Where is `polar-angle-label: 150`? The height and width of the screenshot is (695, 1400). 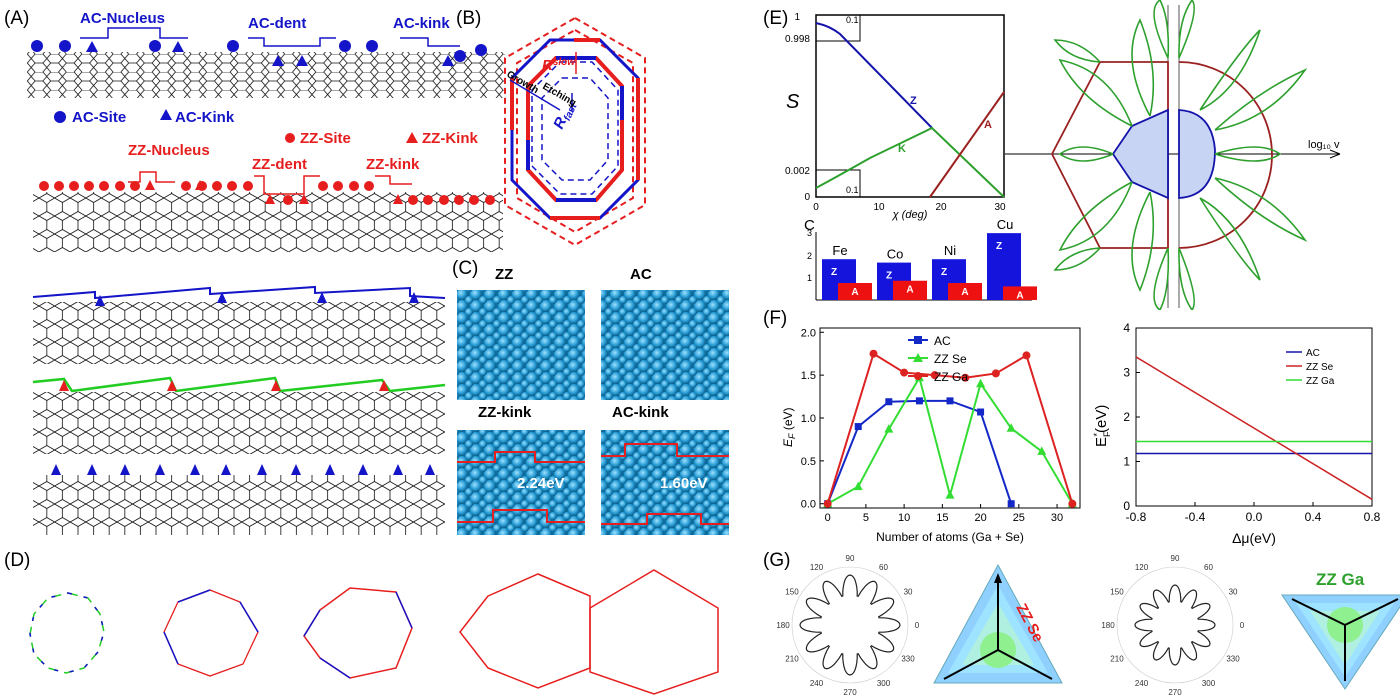 polar-angle-label: 150 is located at coordinates (792, 592).